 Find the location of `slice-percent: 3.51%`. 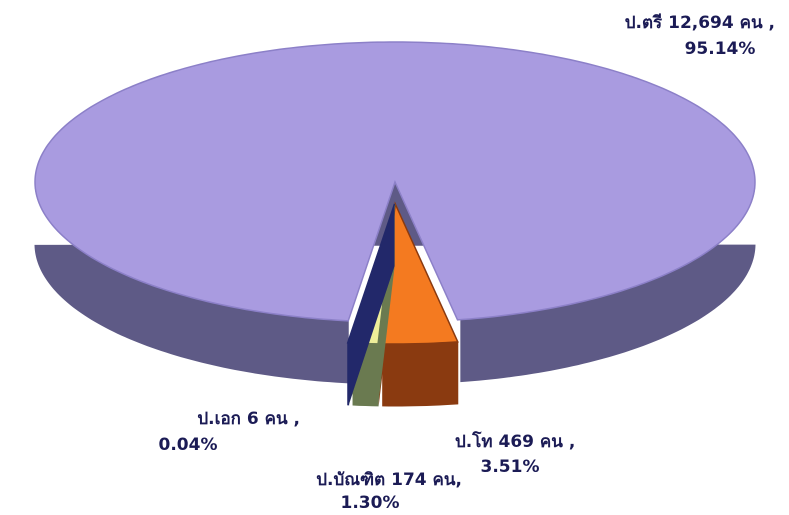

slice-percent: 3.51% is located at coordinates (510, 467).